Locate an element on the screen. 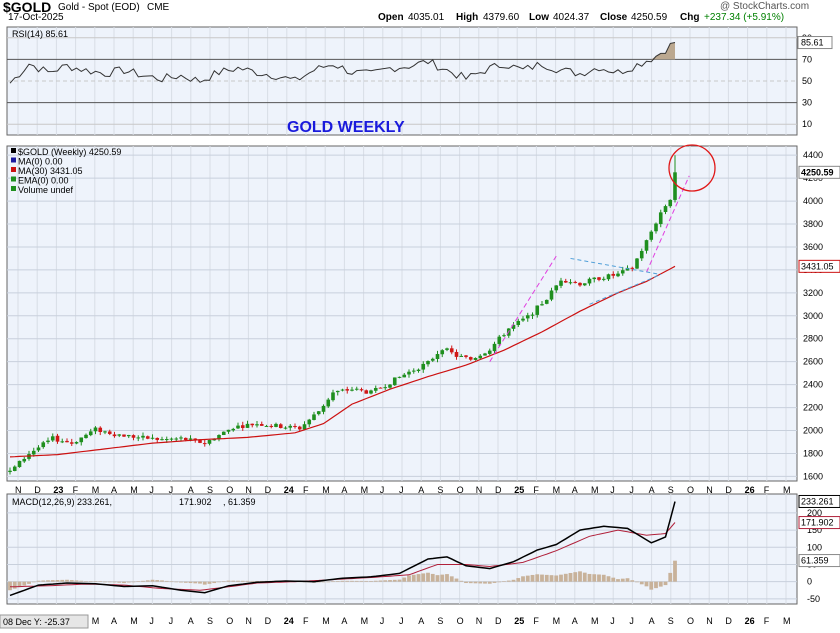 The image size is (840, 633). macd-tick-label: 0 is located at coordinates (809, 582).